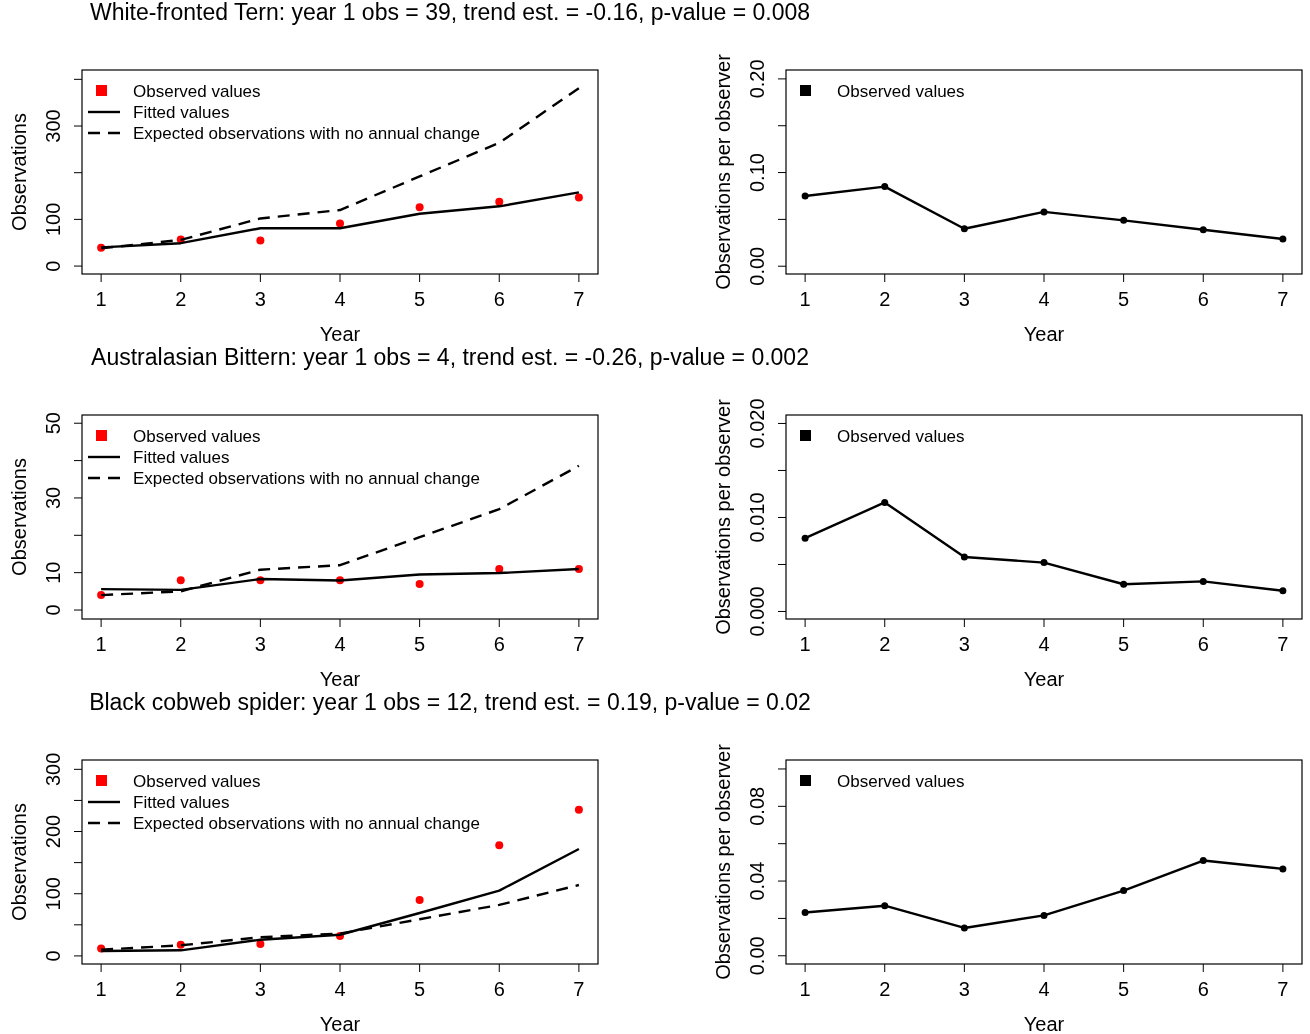  What do you see at coordinates (757, 881) in the screenshot?
I see `y-tick-label: 0.04` at bounding box center [757, 881].